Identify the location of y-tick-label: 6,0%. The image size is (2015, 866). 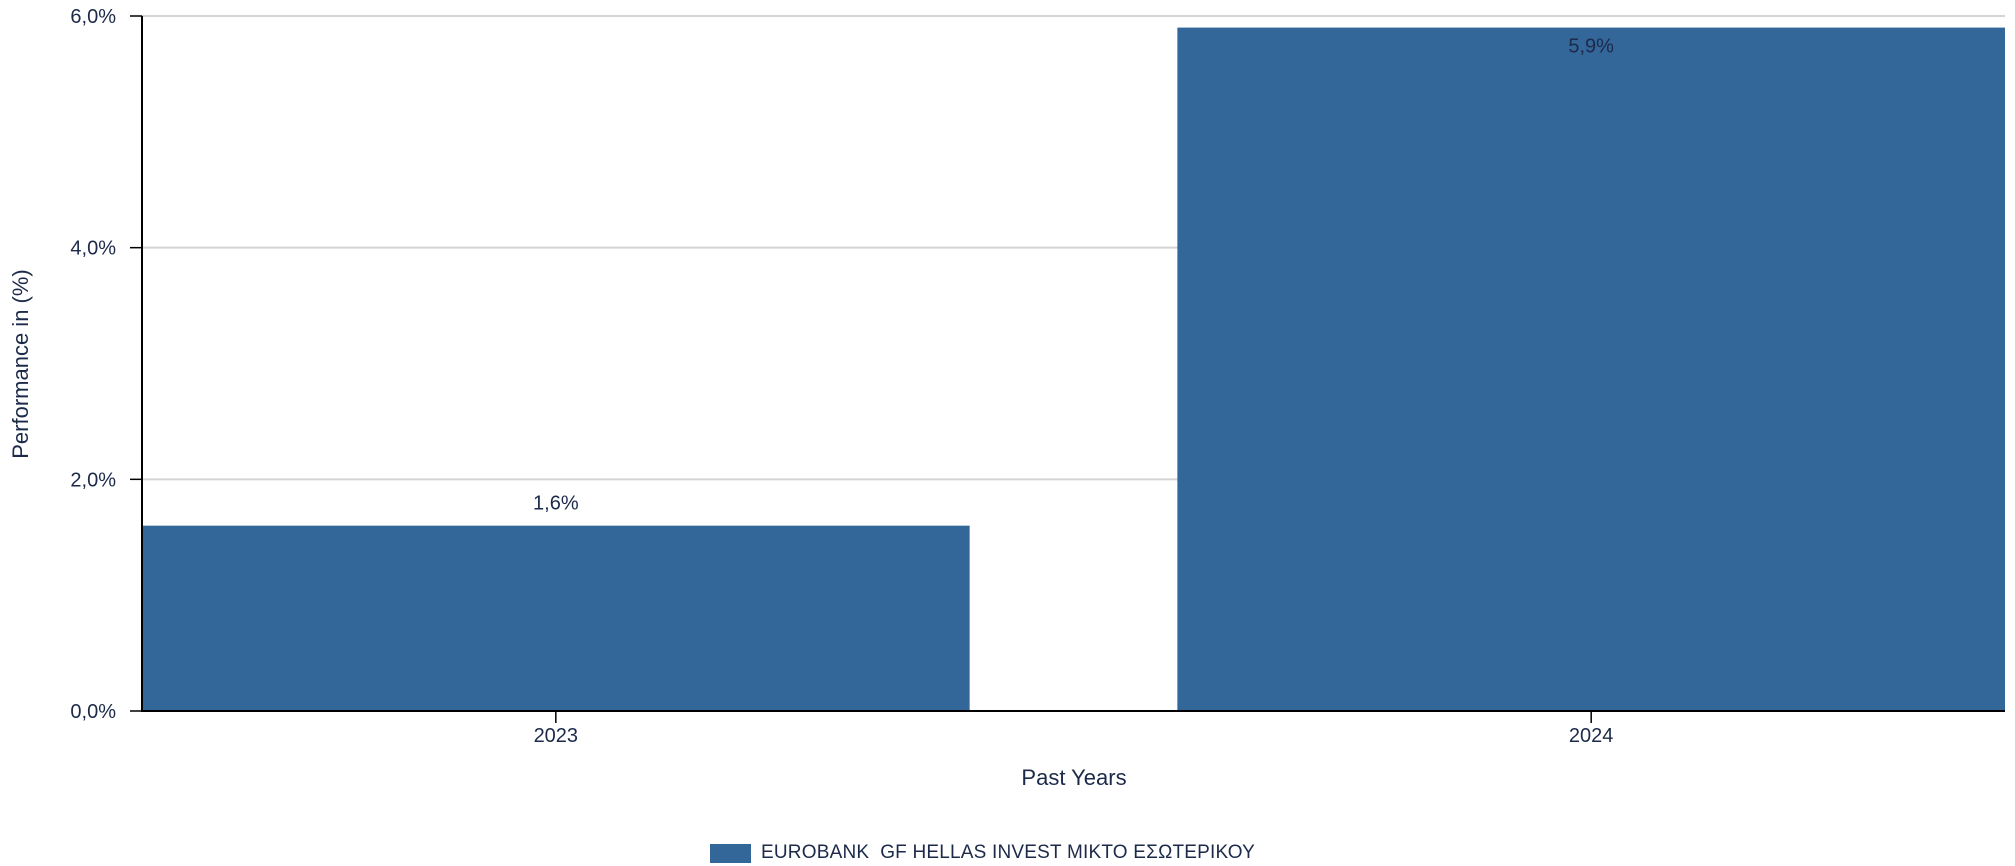
(93, 17).